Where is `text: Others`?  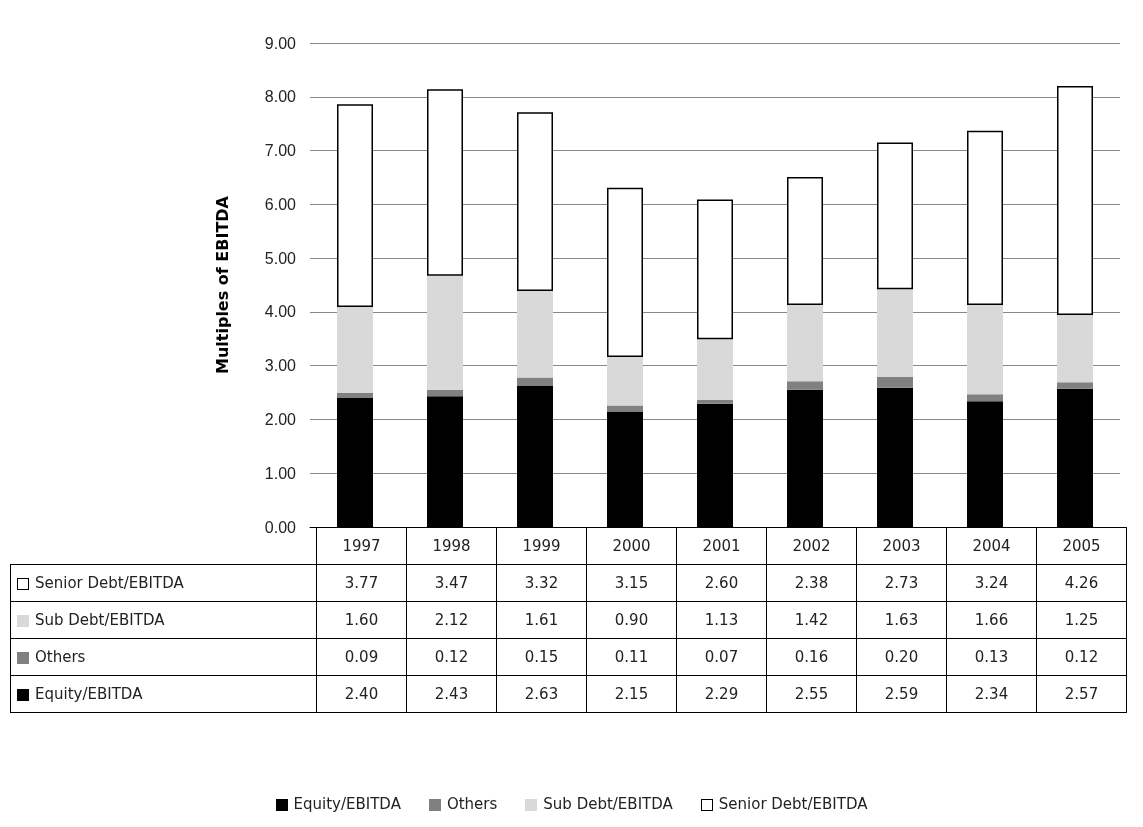 text: Others is located at coordinates (472, 804).